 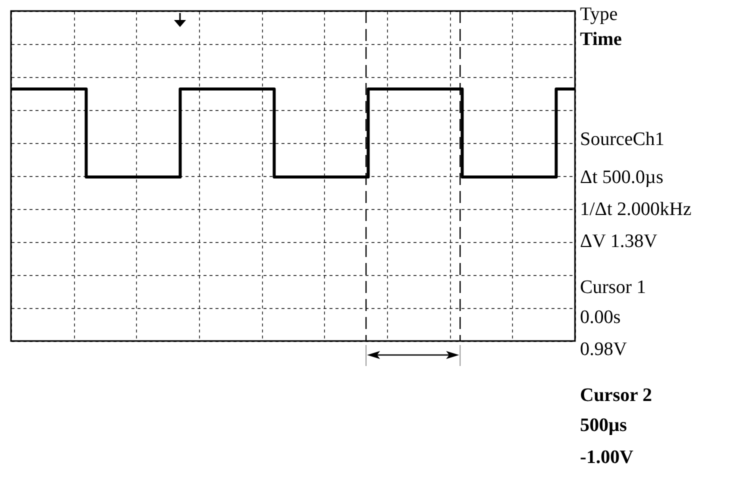 What do you see at coordinates (619, 242) in the screenshot?
I see `text: ΔV 1.38V` at bounding box center [619, 242].